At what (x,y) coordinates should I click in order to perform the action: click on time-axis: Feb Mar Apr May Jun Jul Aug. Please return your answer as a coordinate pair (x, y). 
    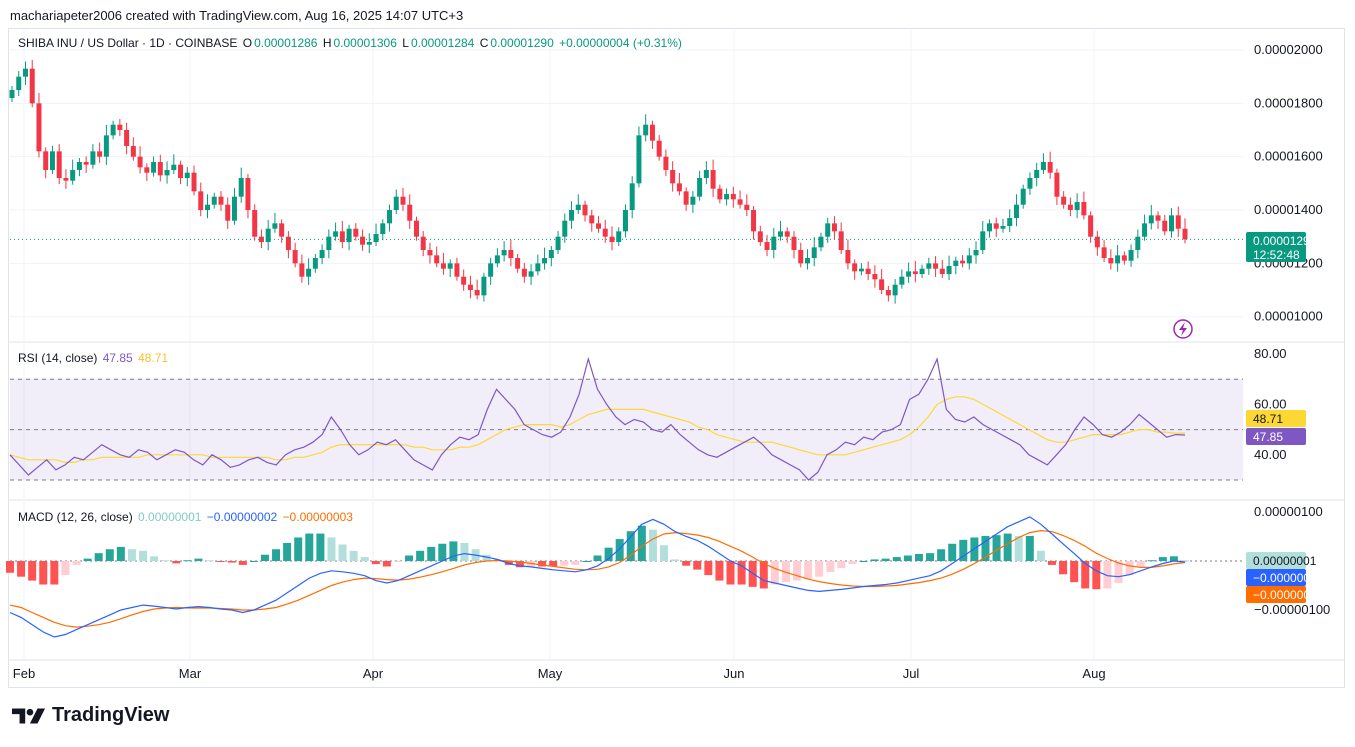
    Looking at the image, I should click on (559, 673).